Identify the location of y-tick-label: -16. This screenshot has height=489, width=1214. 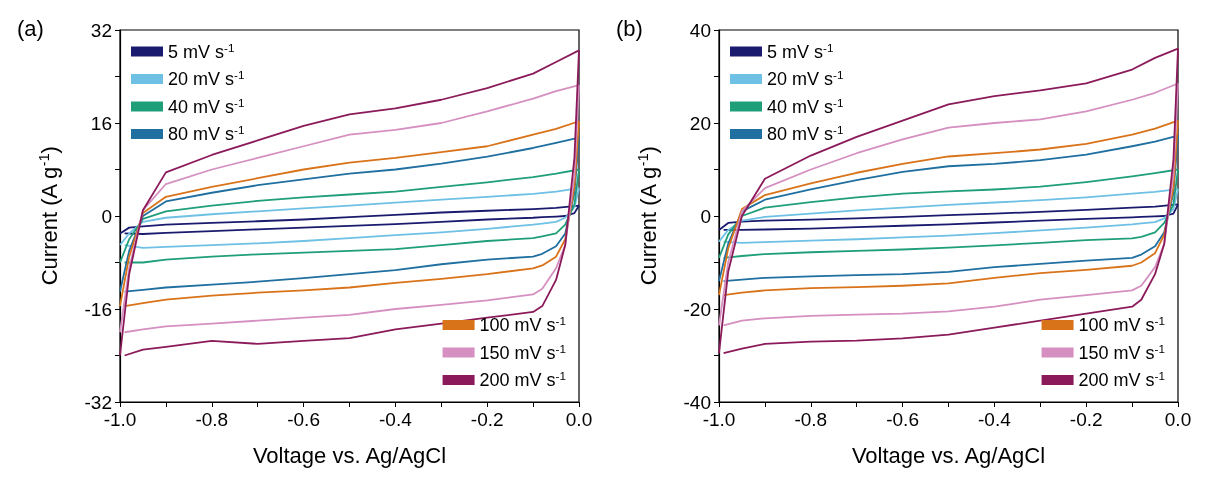
(98, 309).